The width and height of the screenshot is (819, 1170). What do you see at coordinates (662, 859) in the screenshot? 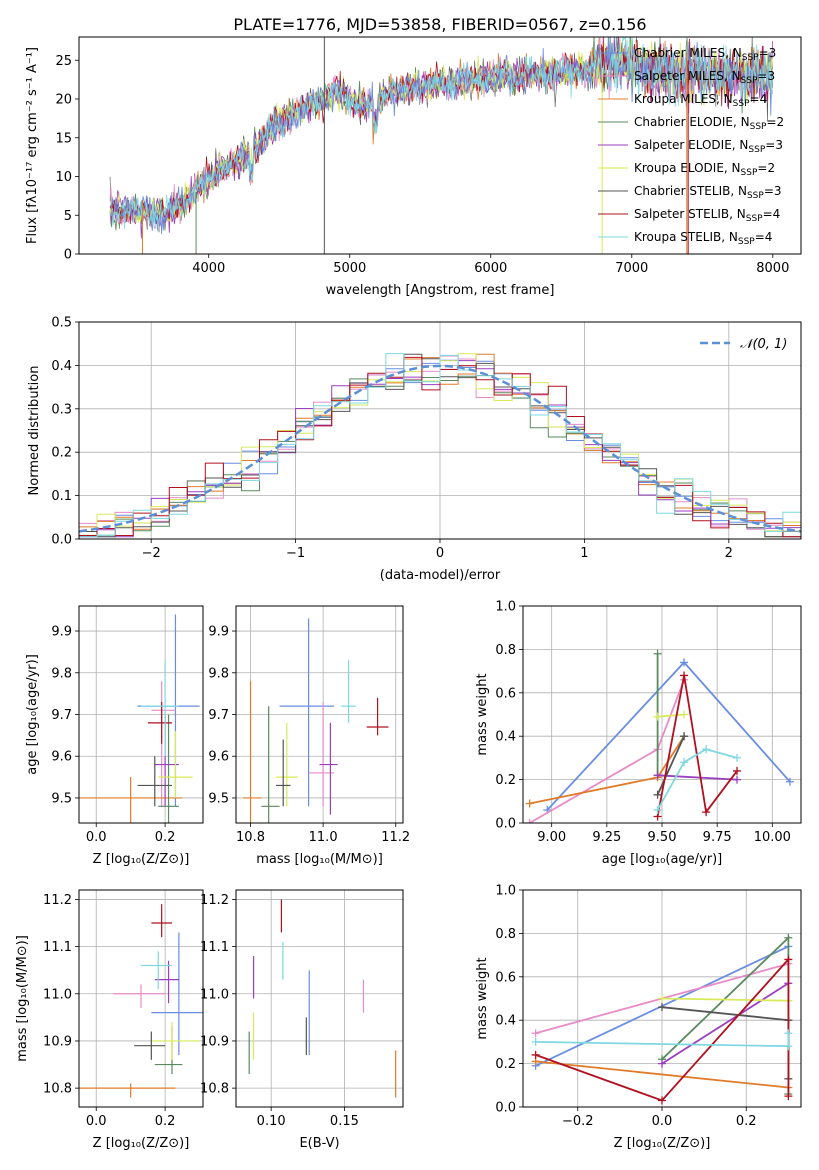
I see `weight-vs-age-xlabel: age [log₁₀(age/yr)]` at bounding box center [662, 859].